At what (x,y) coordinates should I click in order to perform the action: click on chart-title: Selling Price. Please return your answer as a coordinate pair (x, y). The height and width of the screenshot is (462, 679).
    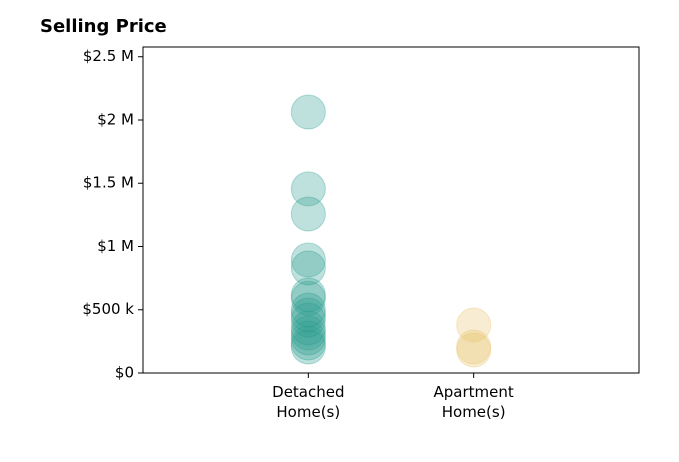
    Looking at the image, I should click on (103, 26).